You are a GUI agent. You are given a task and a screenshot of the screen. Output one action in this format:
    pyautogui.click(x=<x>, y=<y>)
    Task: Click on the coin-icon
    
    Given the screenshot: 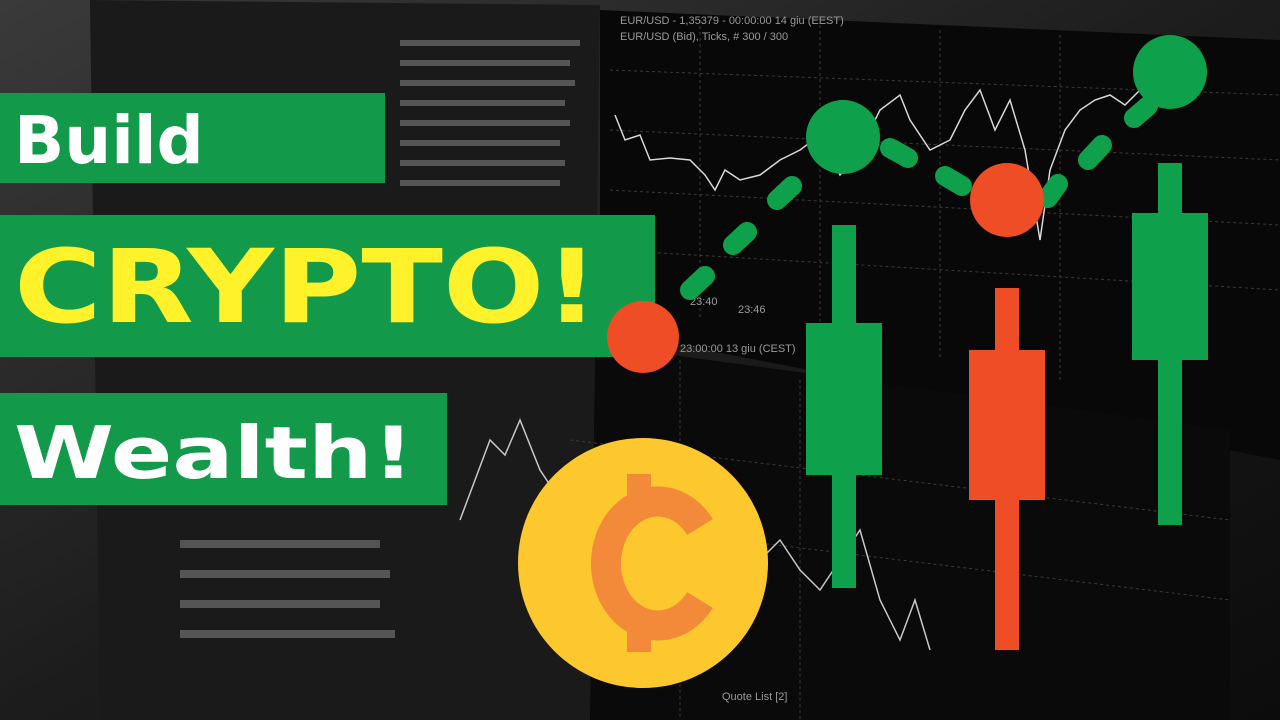 What is the action you would take?
    pyautogui.click(x=643, y=563)
    